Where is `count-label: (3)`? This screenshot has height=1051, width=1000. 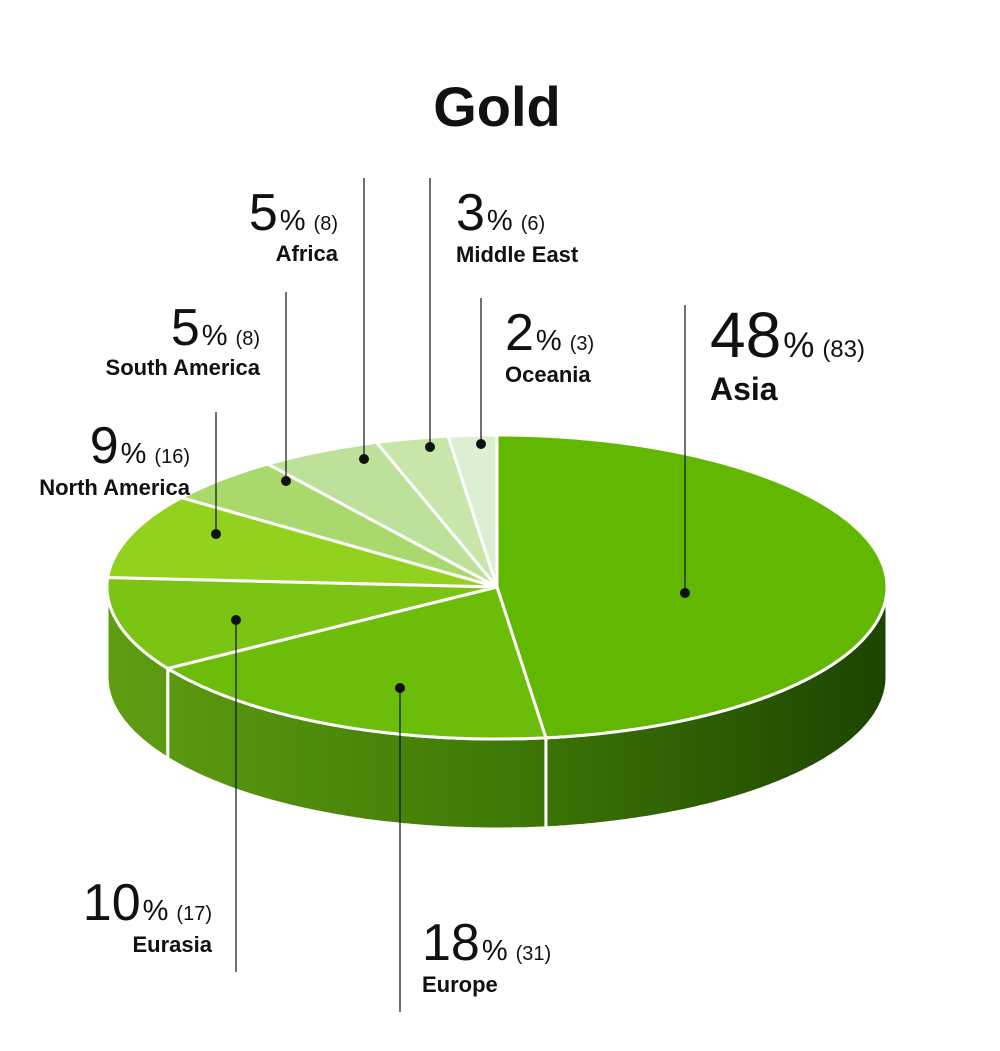
count-label: (3) is located at coordinates (582, 344).